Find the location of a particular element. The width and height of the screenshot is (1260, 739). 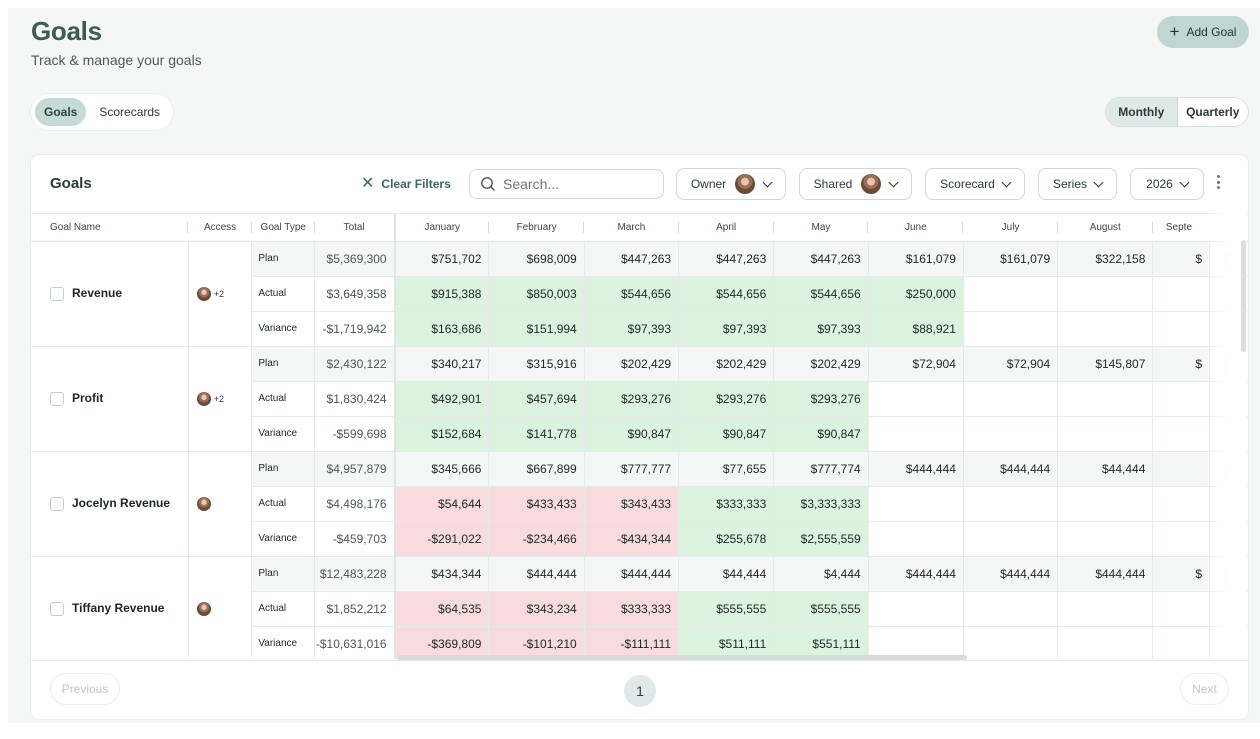

period-quarterly: Quarterly is located at coordinates (1213, 112).